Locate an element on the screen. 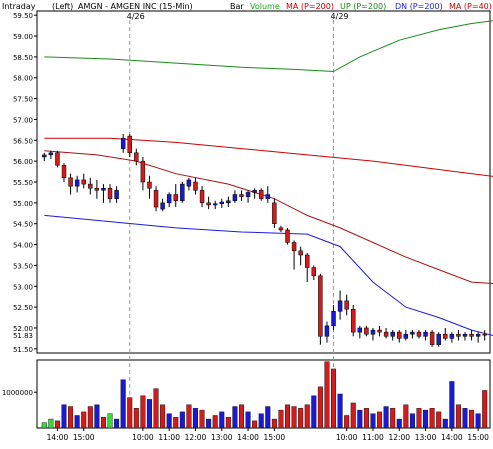 The height and width of the screenshot is (449, 493). price-tick-label: 51.50 is located at coordinates (23, 350).